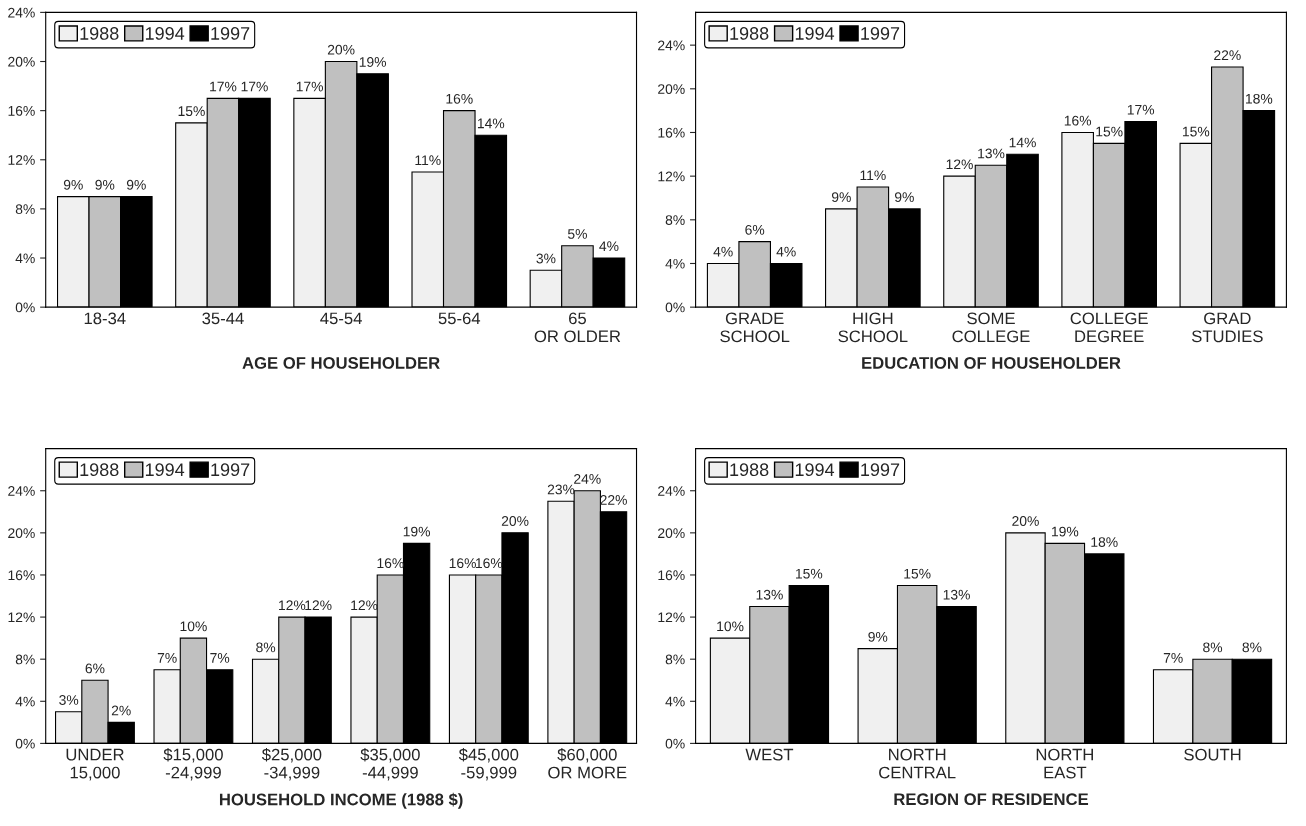  I want to click on x-axis-title: AGE OF HOUSEHOLDER, so click(341, 363).